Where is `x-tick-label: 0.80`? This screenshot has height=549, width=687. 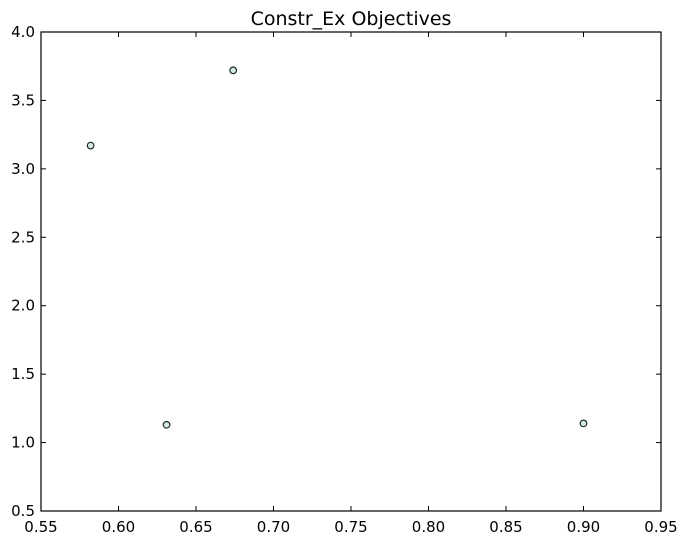
x-tick-label: 0.80 is located at coordinates (428, 527).